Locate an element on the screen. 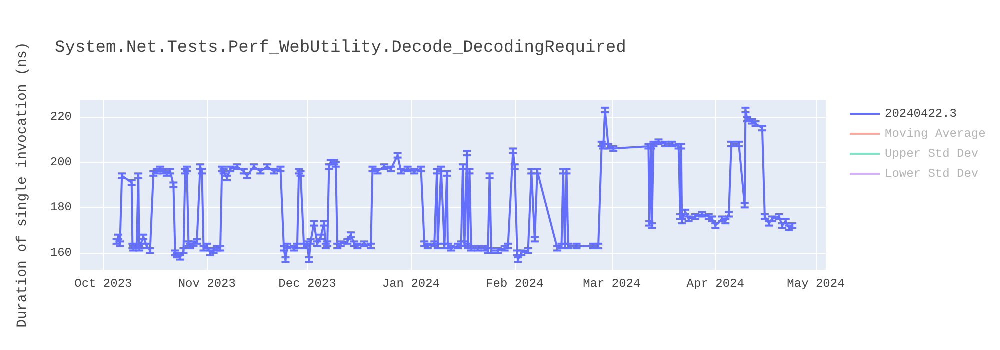  legend-label: Upper Std Dev is located at coordinates (932, 154).